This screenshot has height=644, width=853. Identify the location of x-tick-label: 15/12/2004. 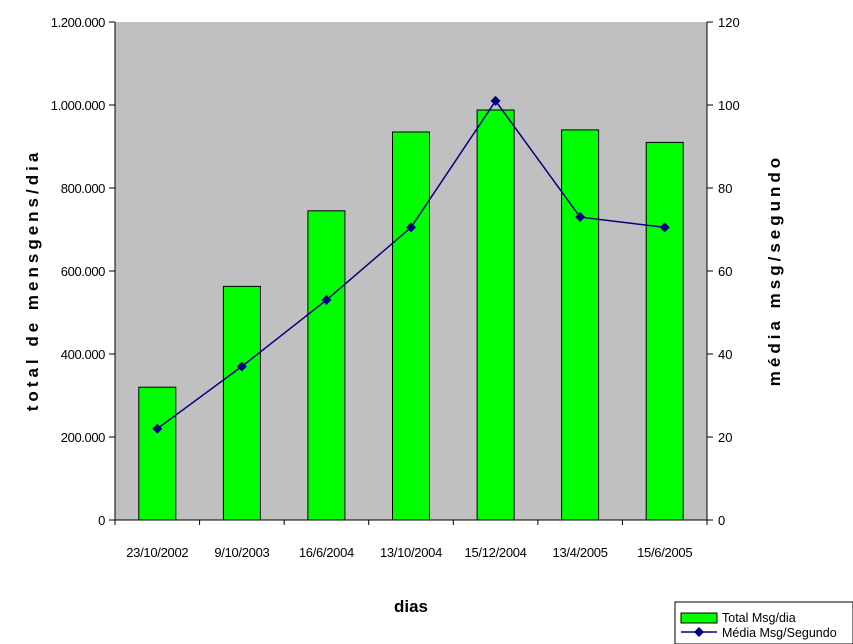
(496, 552).